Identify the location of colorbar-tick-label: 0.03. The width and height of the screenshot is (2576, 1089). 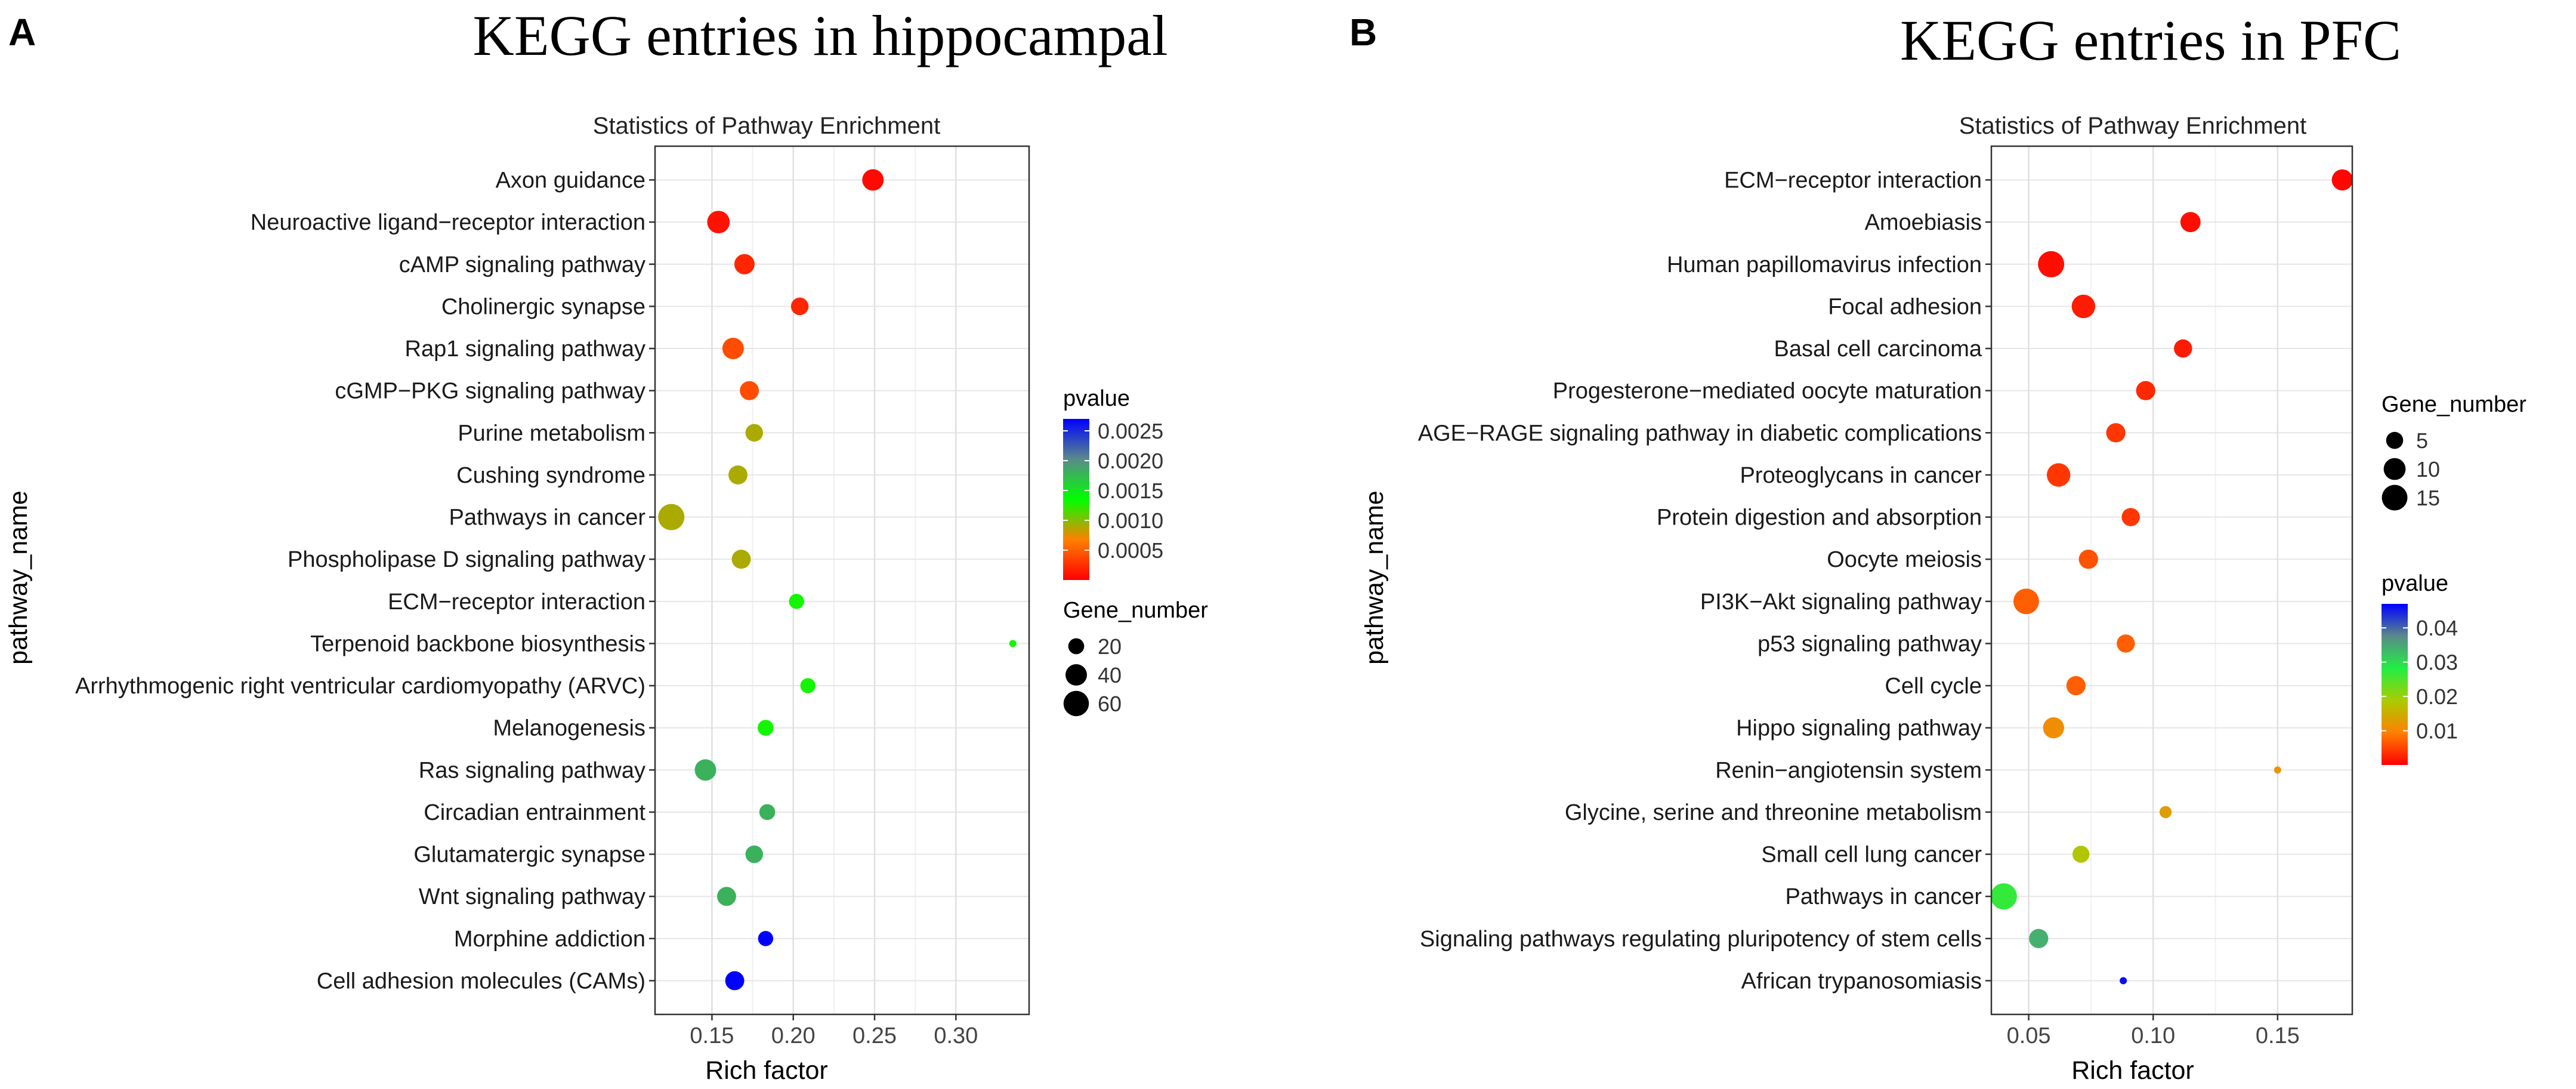
(2437, 663).